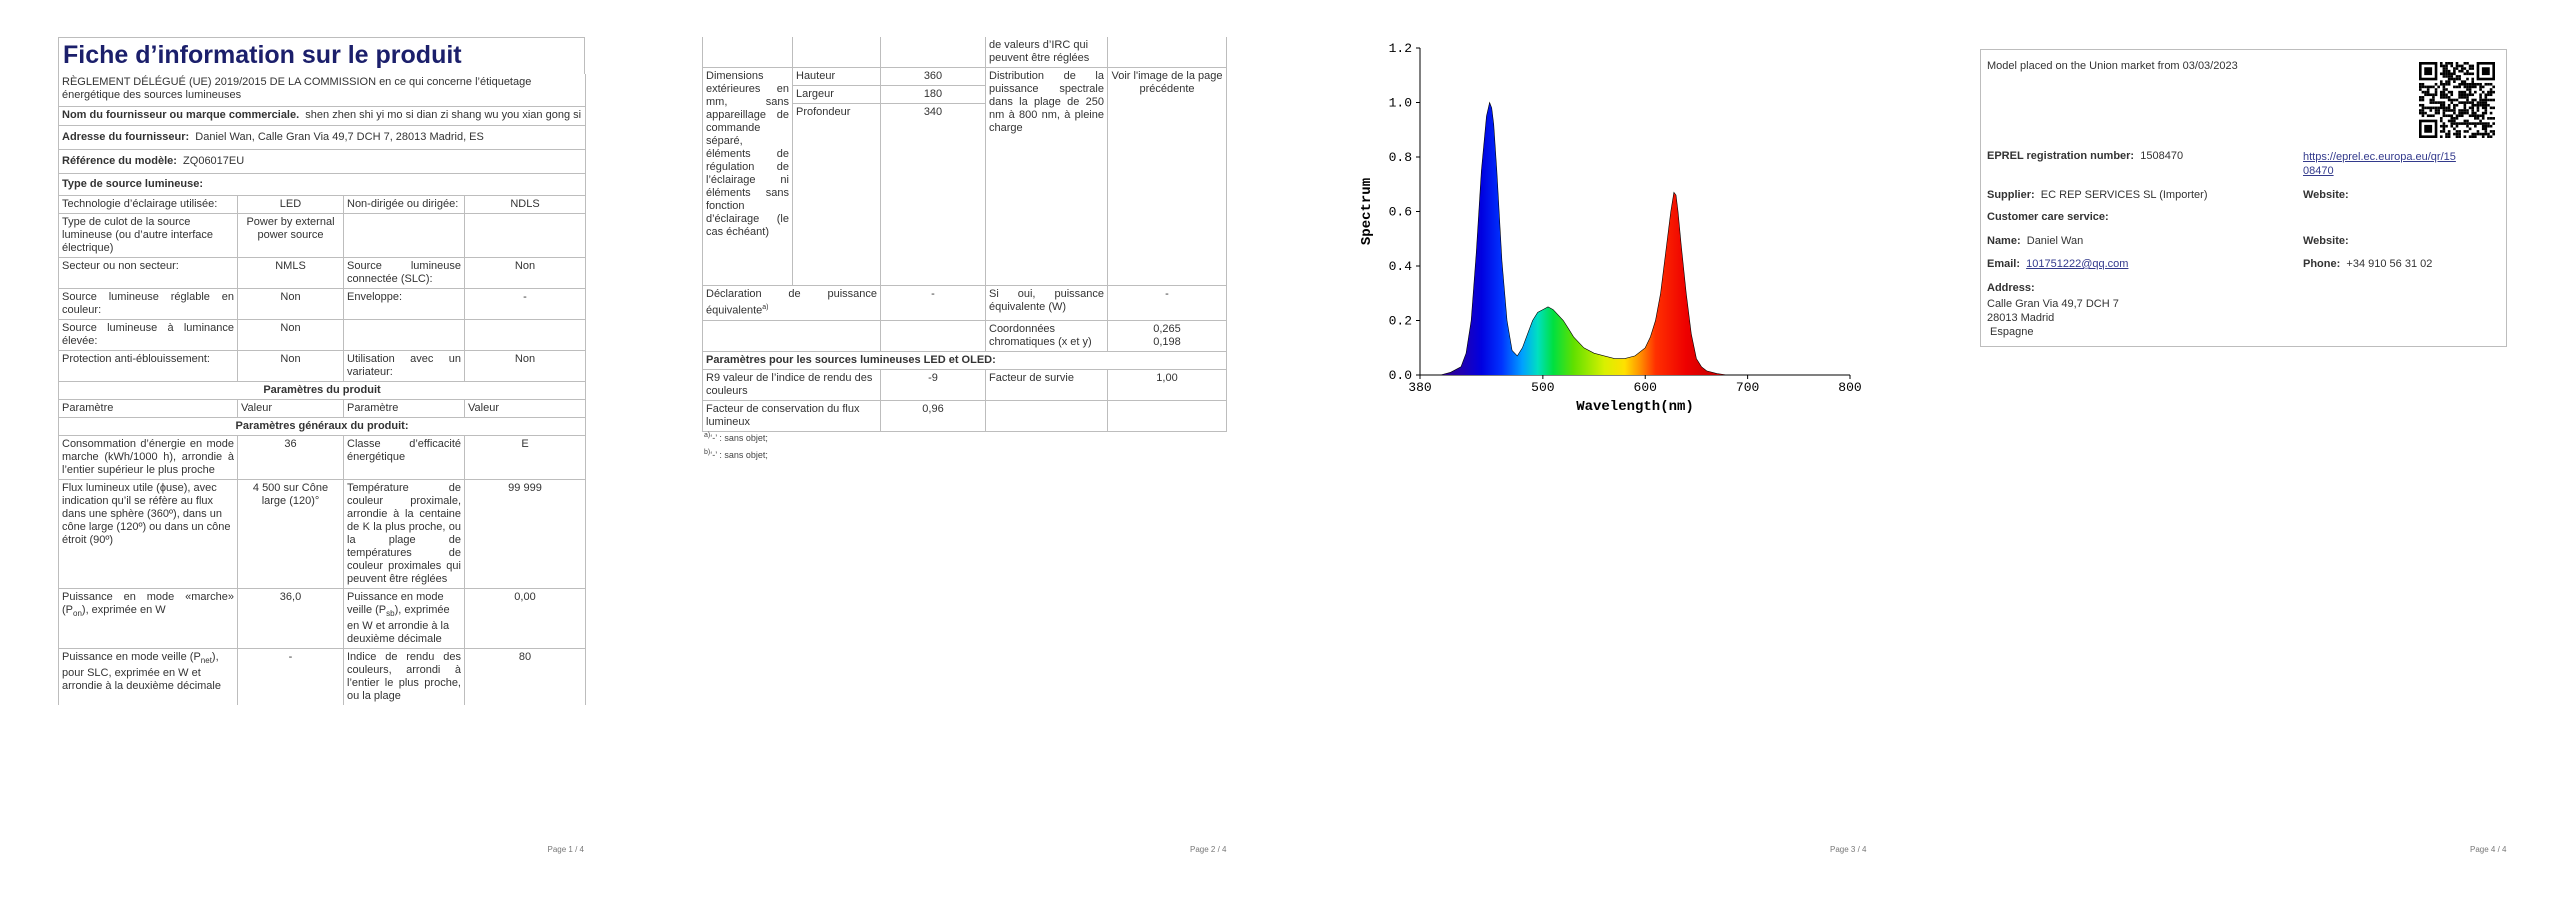 This screenshot has width=2560, height=905. Describe the element at coordinates (1167, 176) in the screenshot. I see `spectral-value: Voir l'image de la page précédente` at that location.